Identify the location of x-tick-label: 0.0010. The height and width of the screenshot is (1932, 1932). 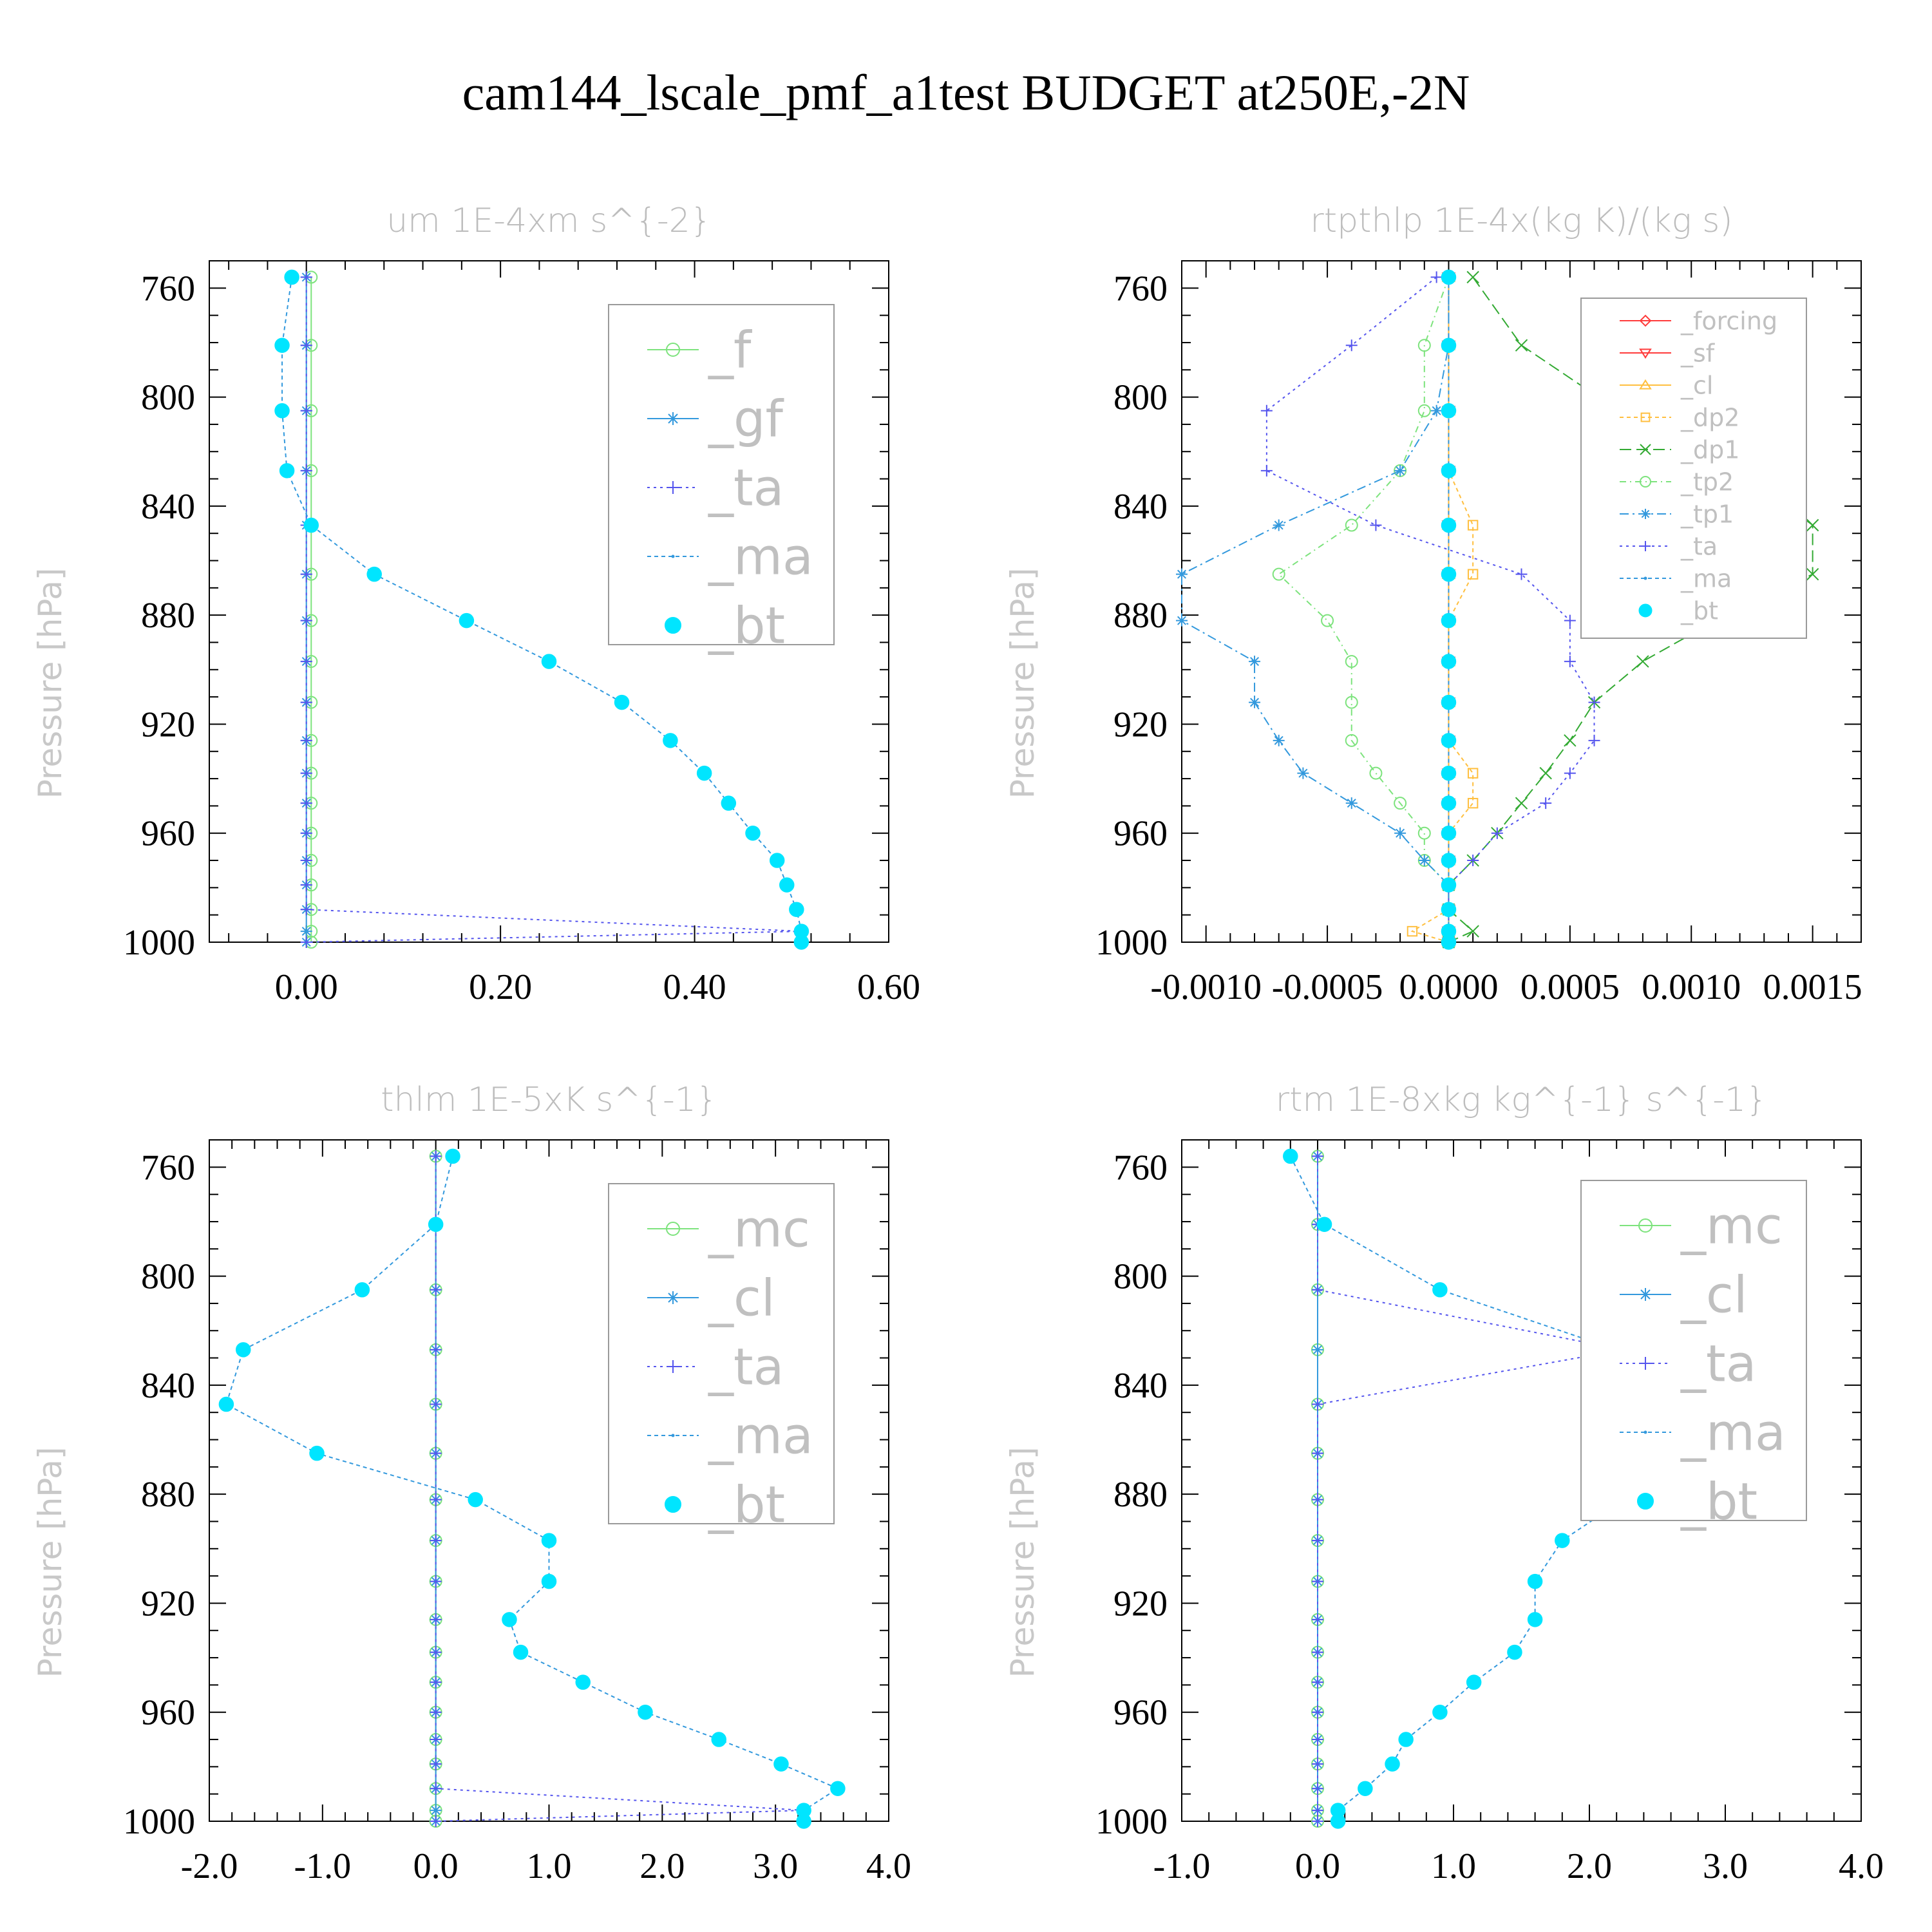
(1692, 987).